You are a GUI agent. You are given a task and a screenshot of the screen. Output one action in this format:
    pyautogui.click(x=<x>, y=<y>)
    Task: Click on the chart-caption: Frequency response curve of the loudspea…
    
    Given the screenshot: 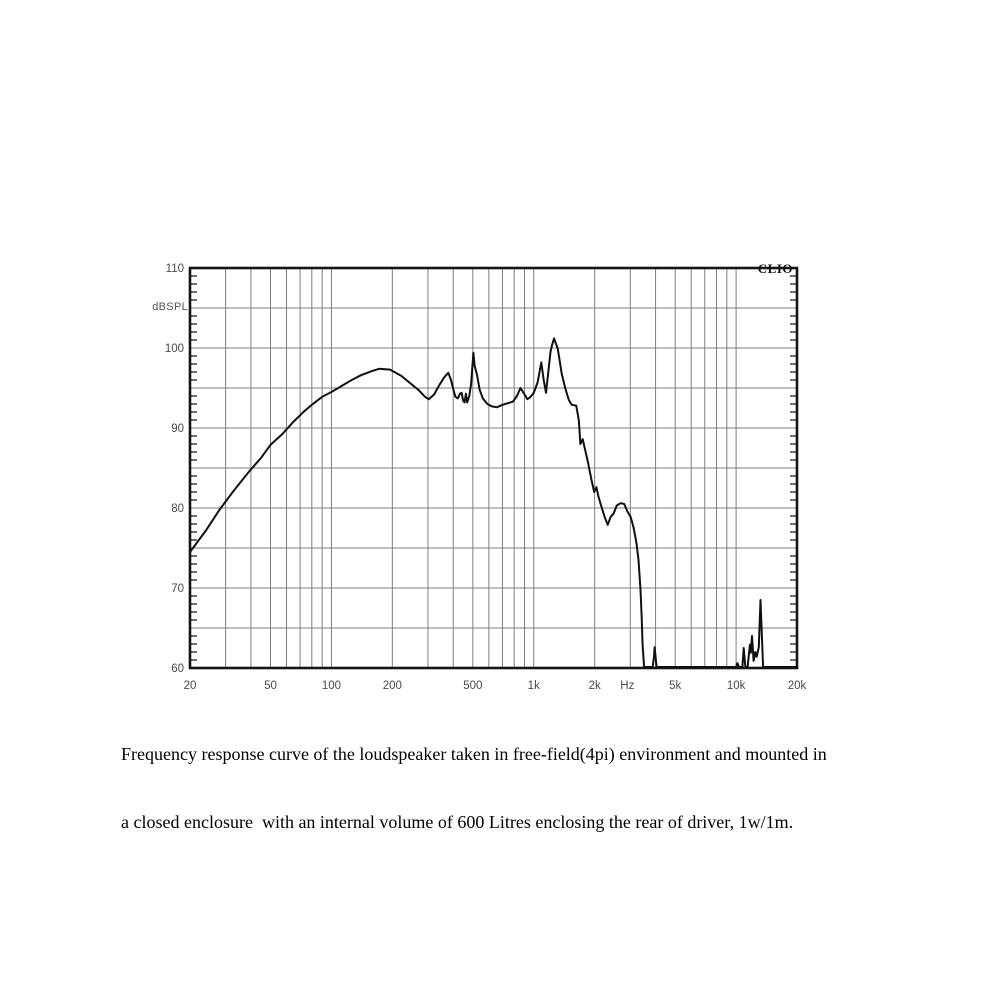 What is the action you would take?
    pyautogui.click(x=516, y=788)
    